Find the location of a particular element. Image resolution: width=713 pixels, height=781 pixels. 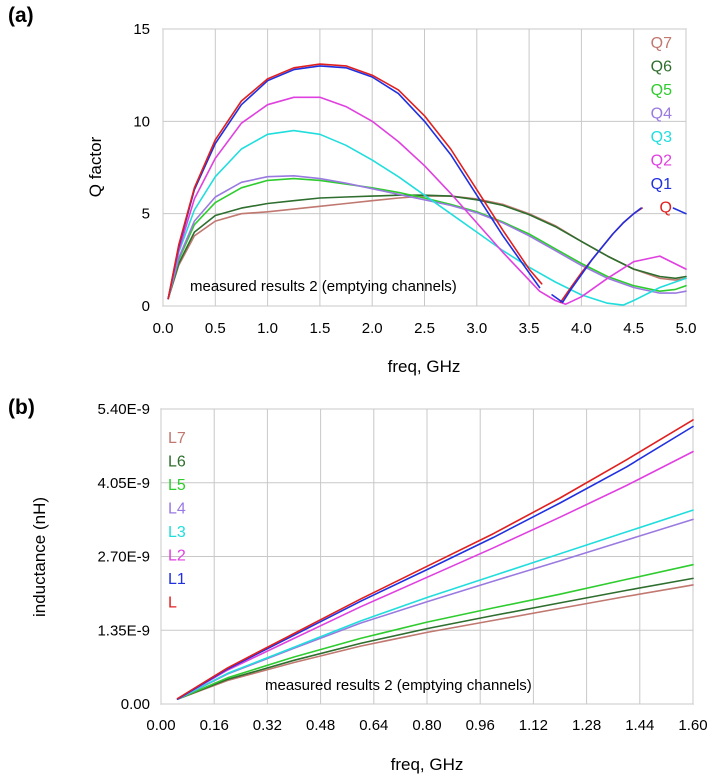

y-tick-label: 0.00 is located at coordinates (135, 704).